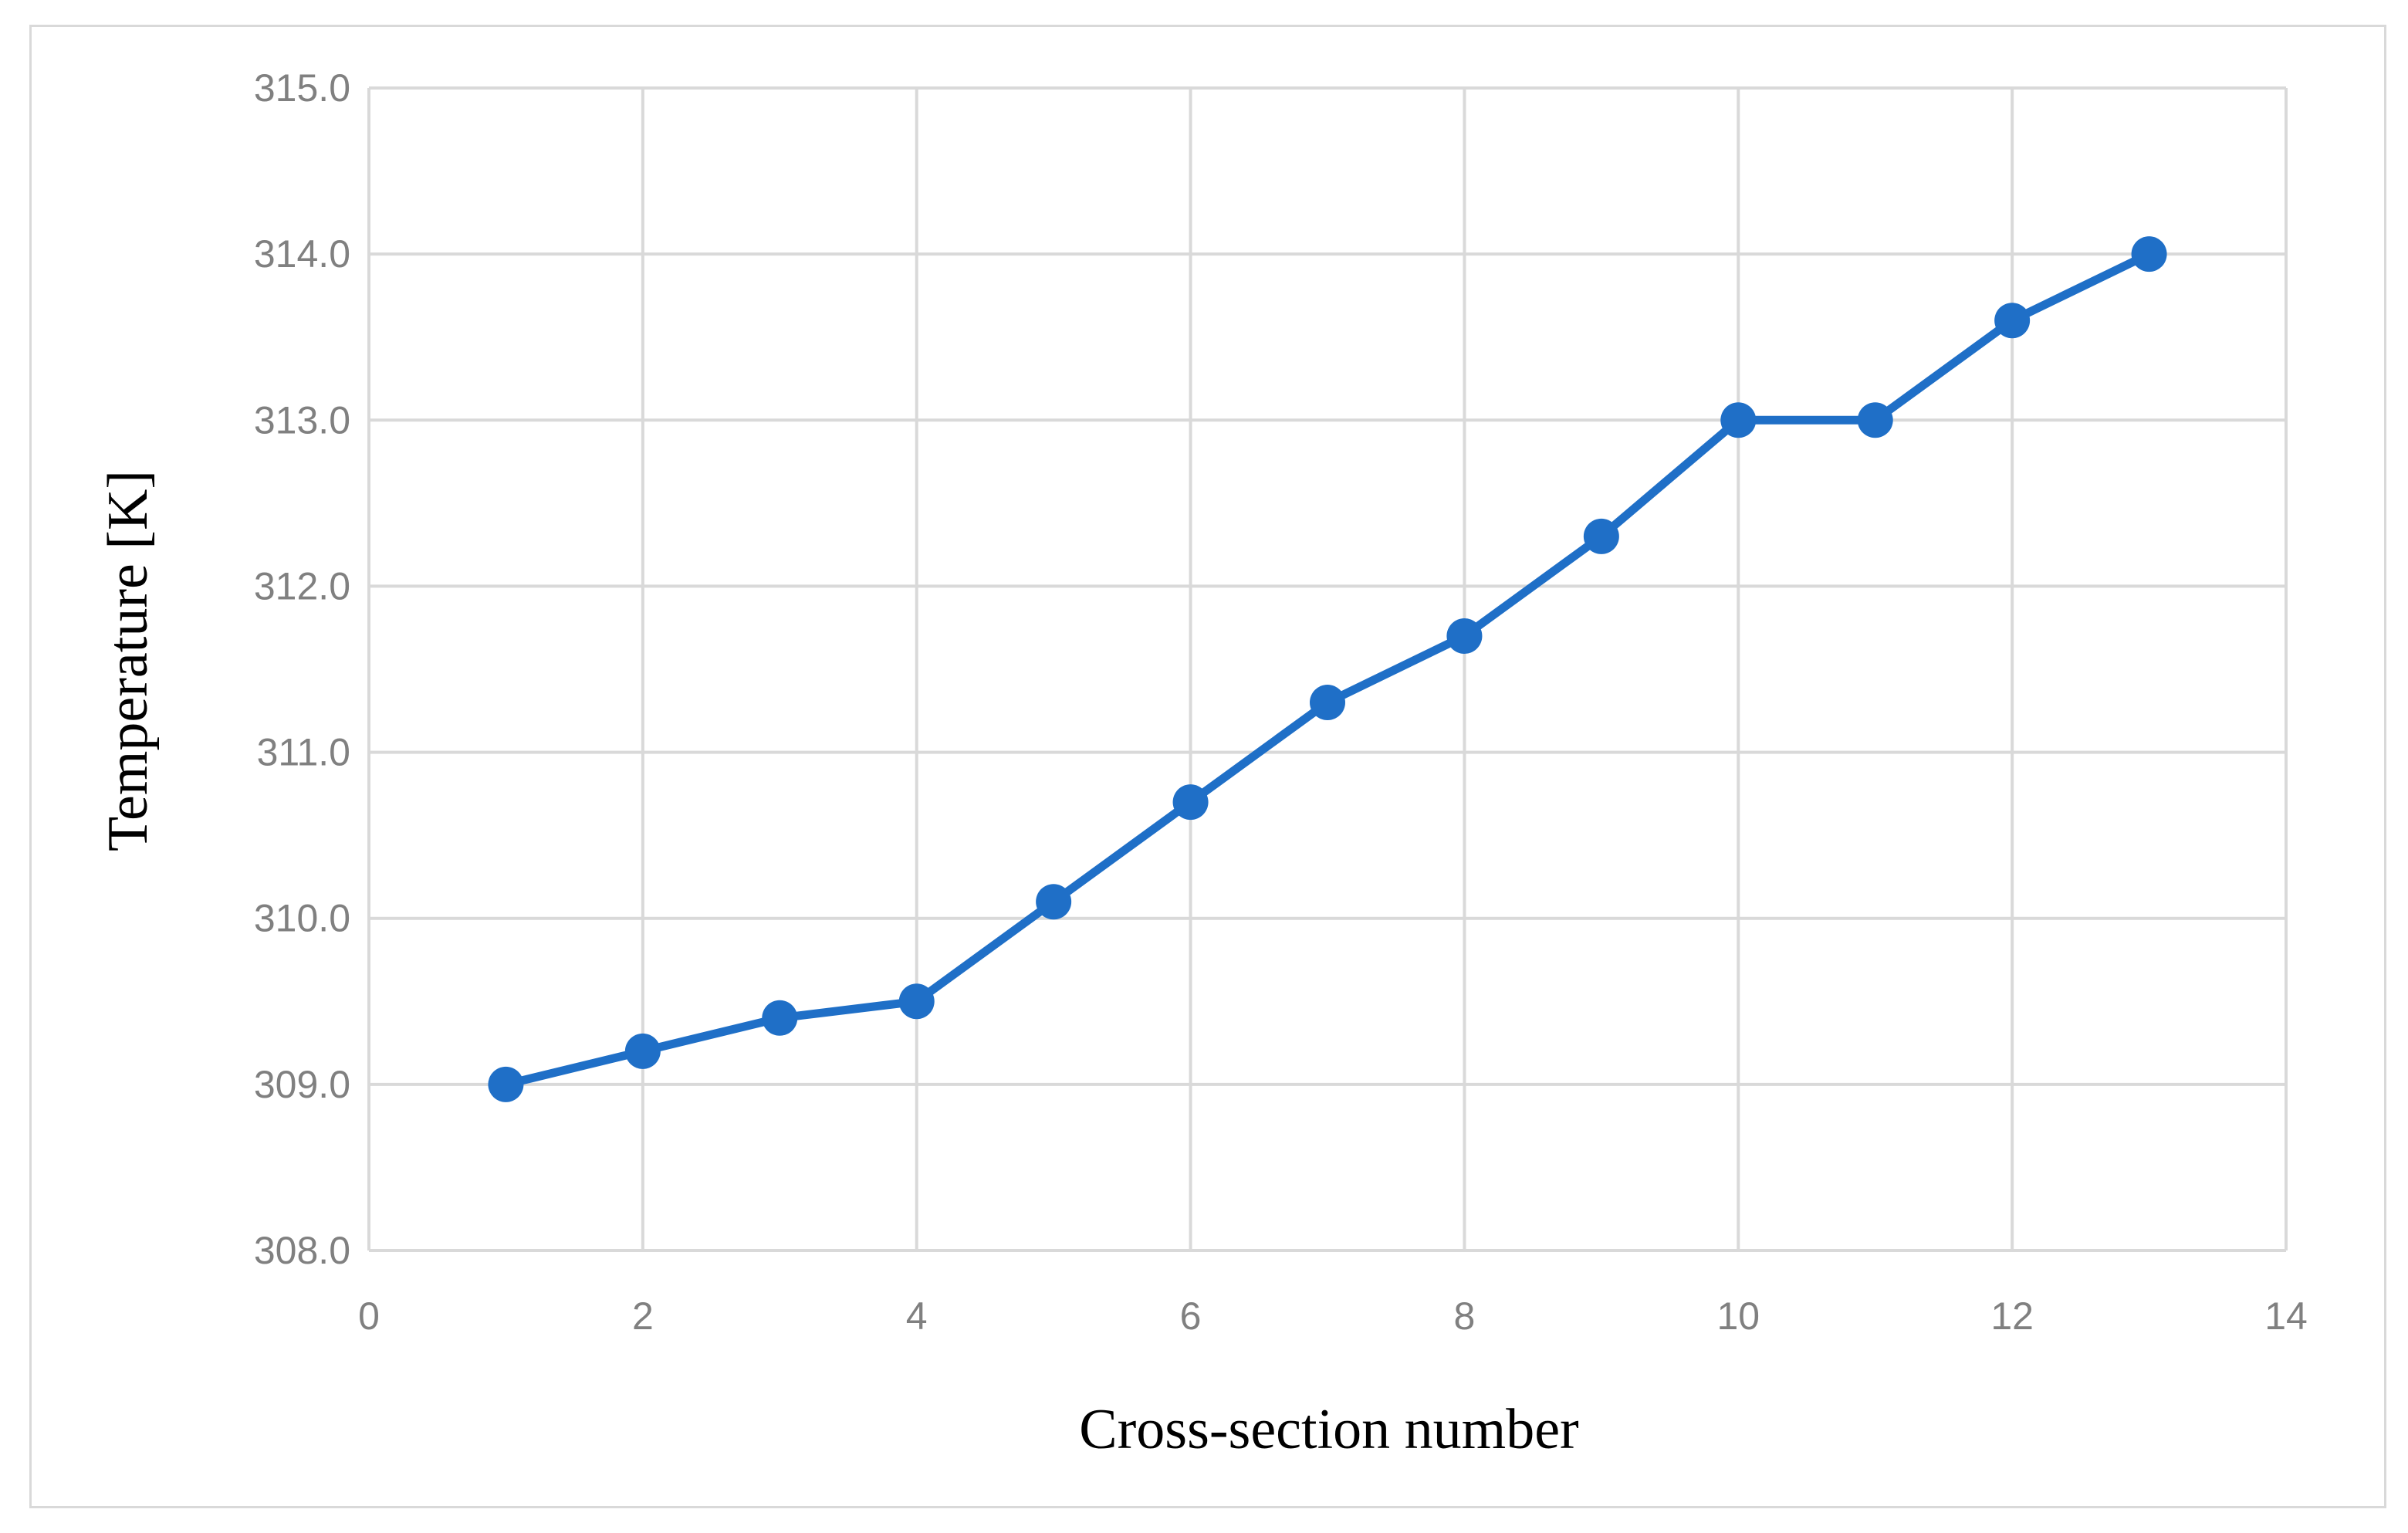 This screenshot has height=1533, width=2408. I want to click on x-tick-label: 6, so click(1191, 1316).